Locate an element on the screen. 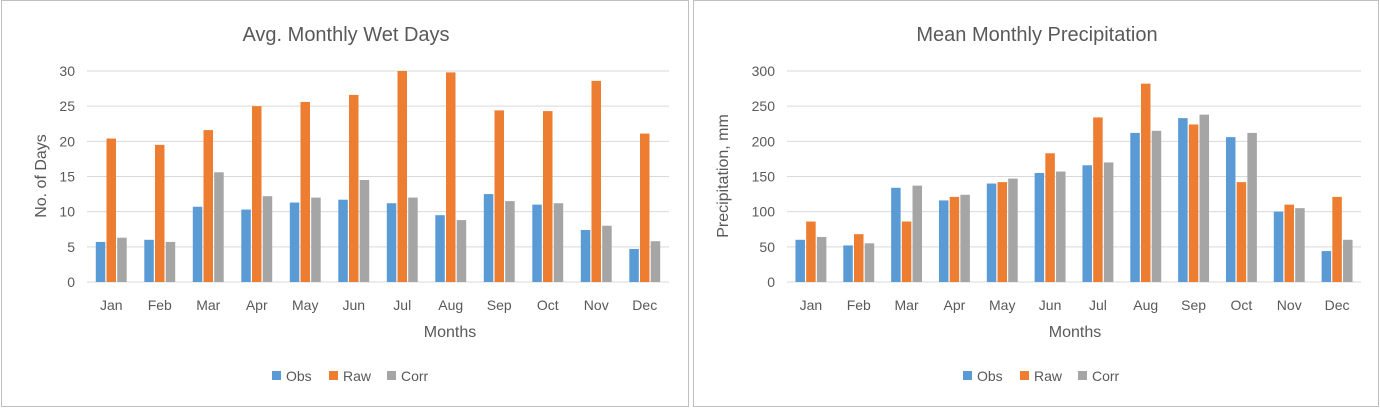 The width and height of the screenshot is (1380, 409). y-tick-label: 200 is located at coordinates (764, 141).